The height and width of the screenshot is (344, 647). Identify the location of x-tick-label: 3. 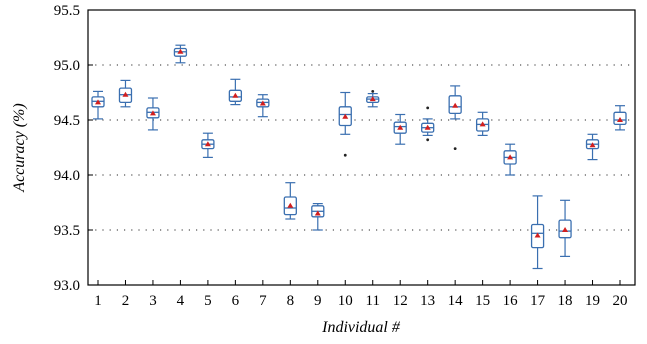
(153, 301).